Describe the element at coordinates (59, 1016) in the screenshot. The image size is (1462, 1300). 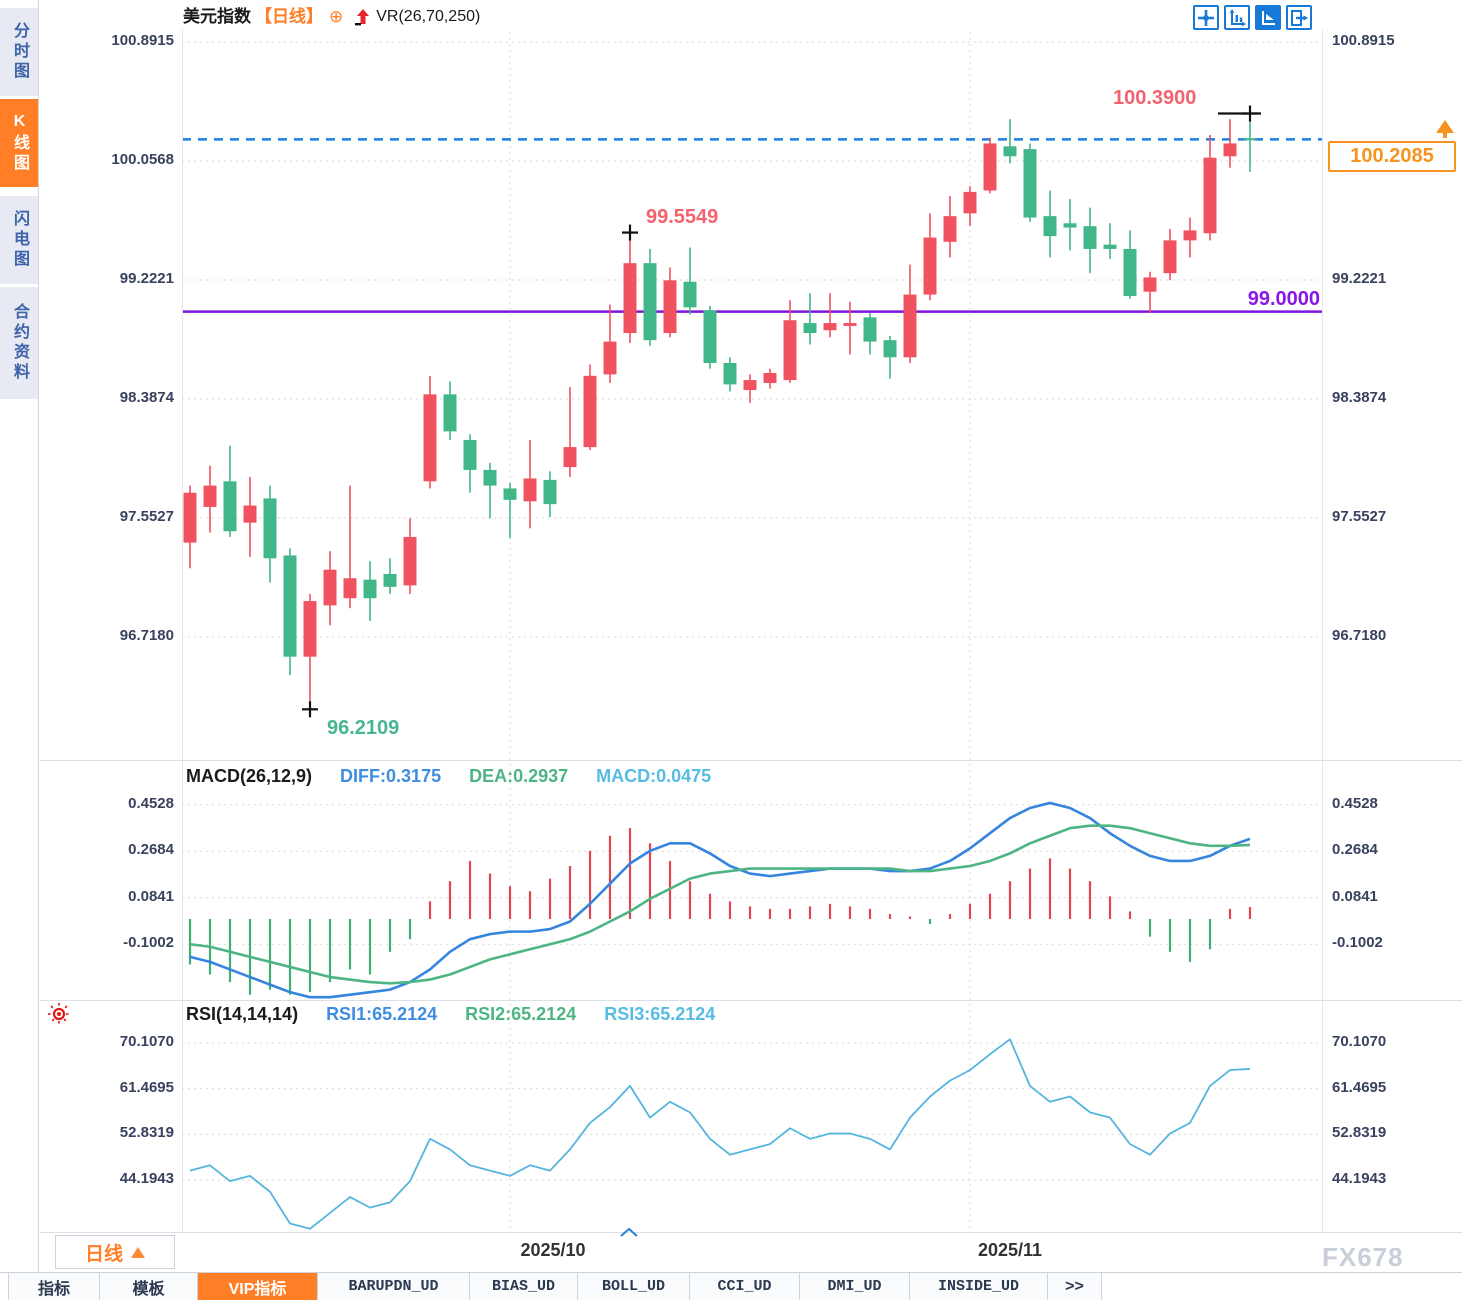
I see `alert-beacon-icon` at that location.